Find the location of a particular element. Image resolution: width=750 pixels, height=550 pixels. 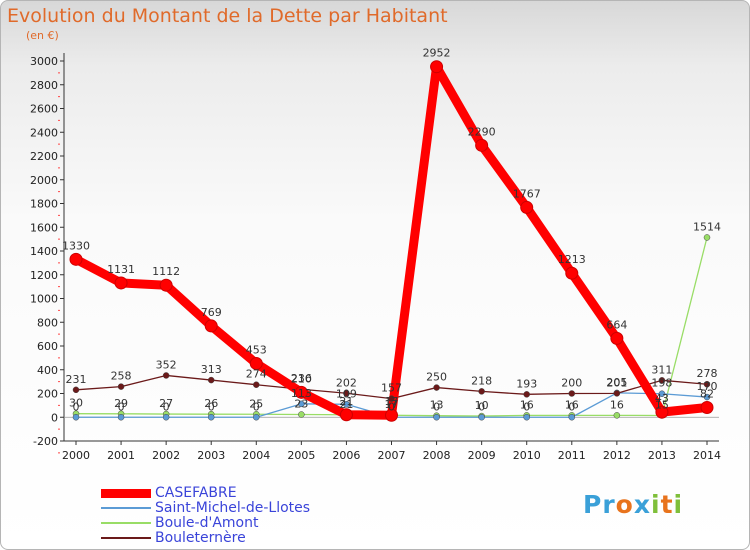

data-label: 278 is located at coordinates (707, 373).